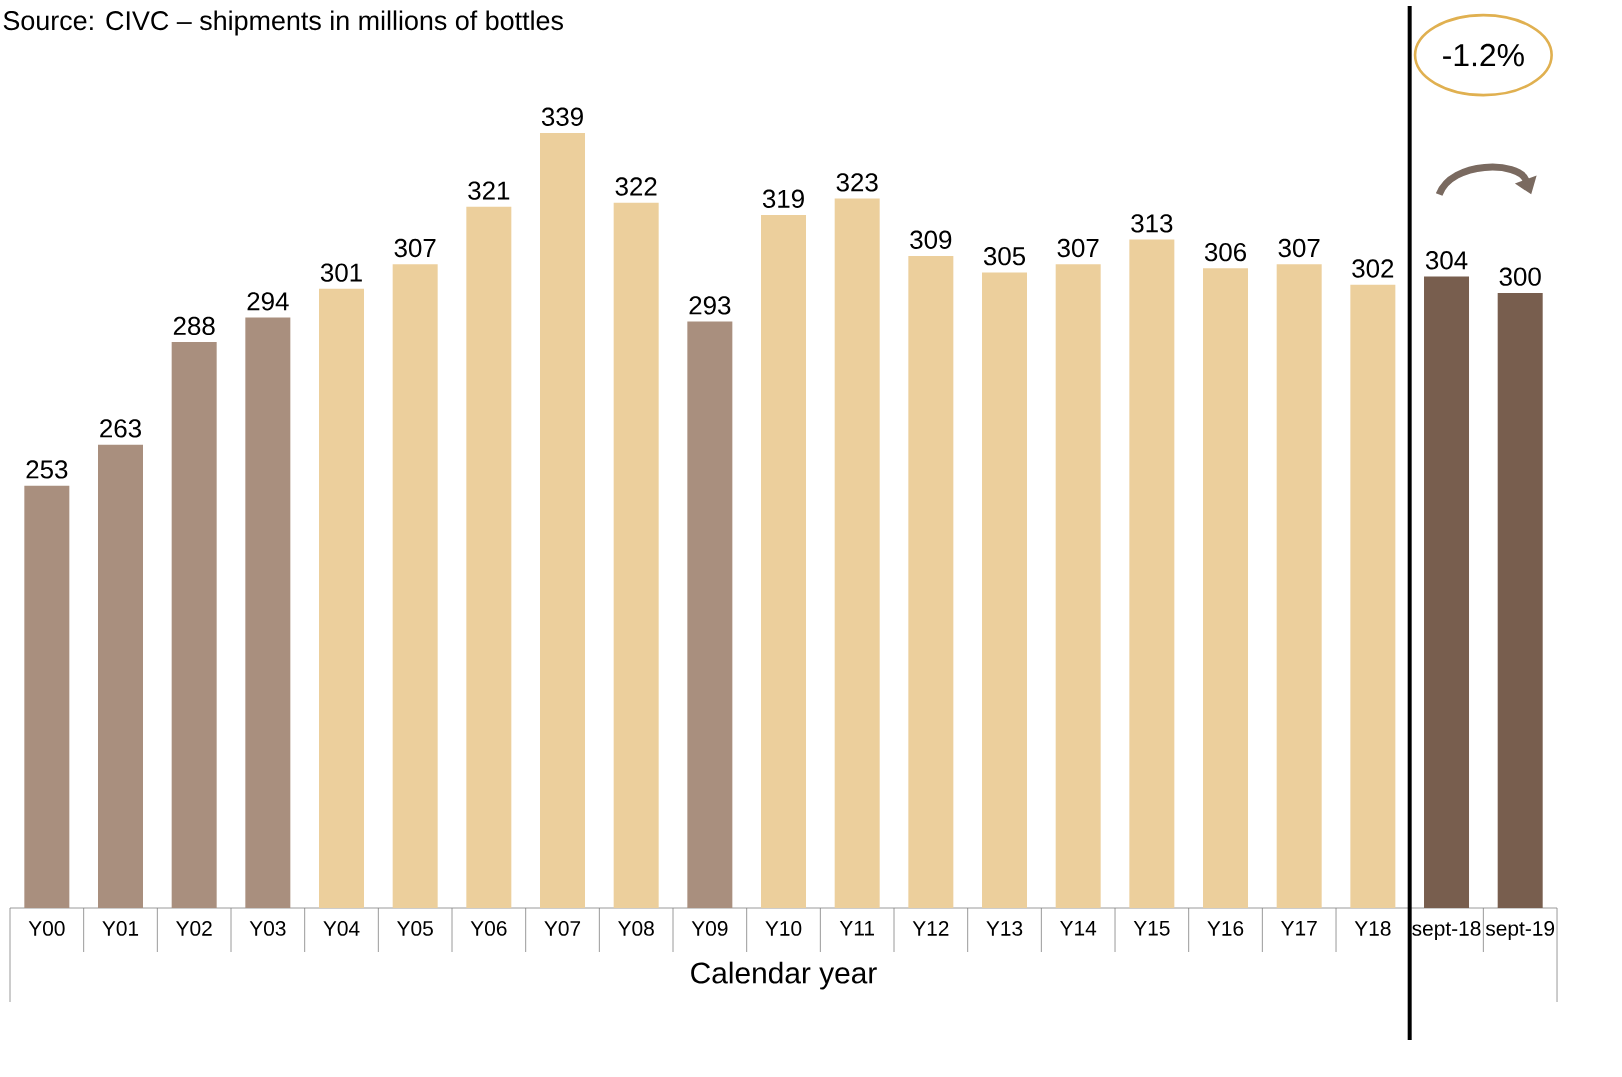 Image resolution: width=1622 pixels, height=1077 pixels. I want to click on x-tick-label: Y03, so click(267, 928).